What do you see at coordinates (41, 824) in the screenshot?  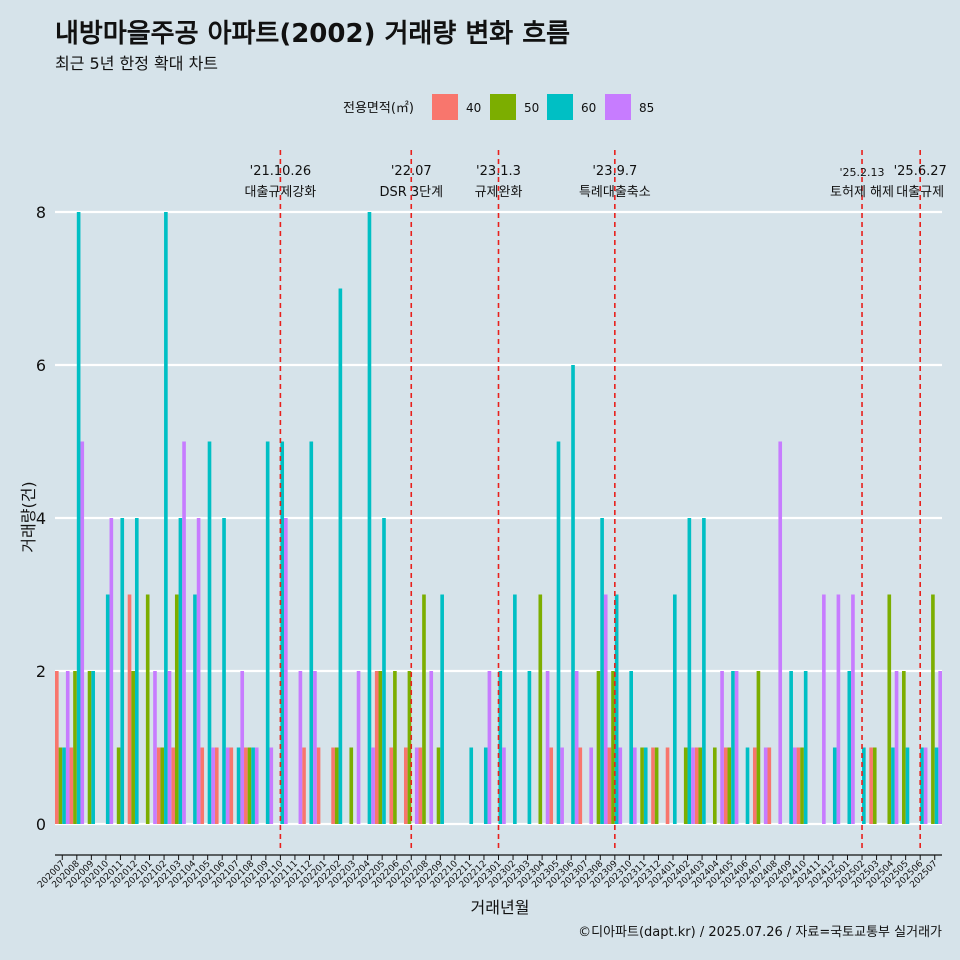 I see `y-tick-label: 0` at bounding box center [41, 824].